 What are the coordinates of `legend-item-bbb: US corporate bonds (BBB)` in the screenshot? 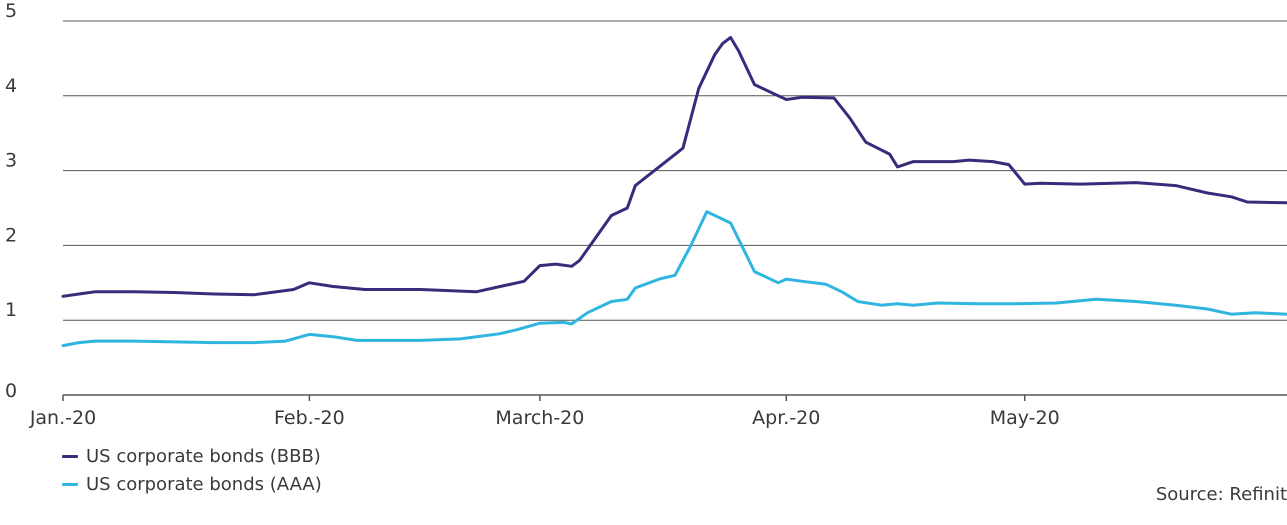 It's located at (192, 456).